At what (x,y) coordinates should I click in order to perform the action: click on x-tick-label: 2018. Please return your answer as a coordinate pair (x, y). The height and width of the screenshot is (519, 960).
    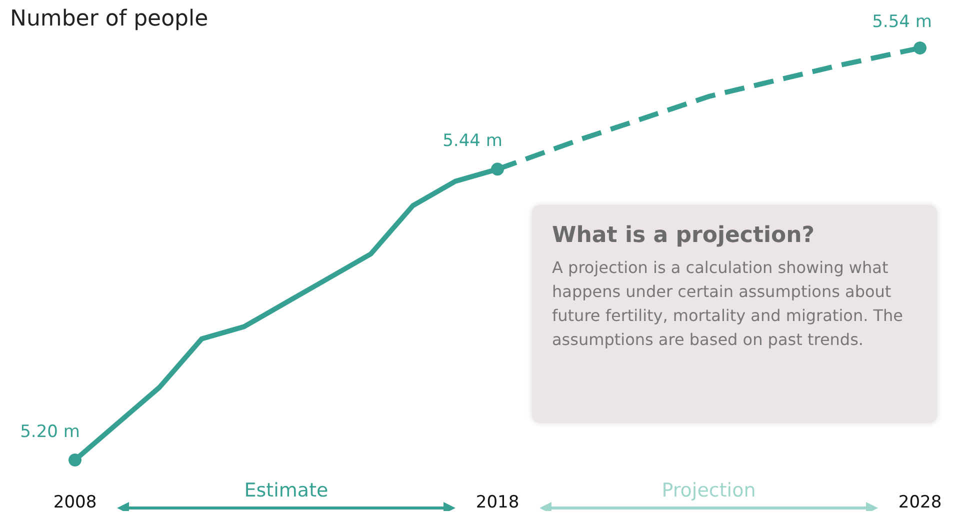
    Looking at the image, I should click on (498, 502).